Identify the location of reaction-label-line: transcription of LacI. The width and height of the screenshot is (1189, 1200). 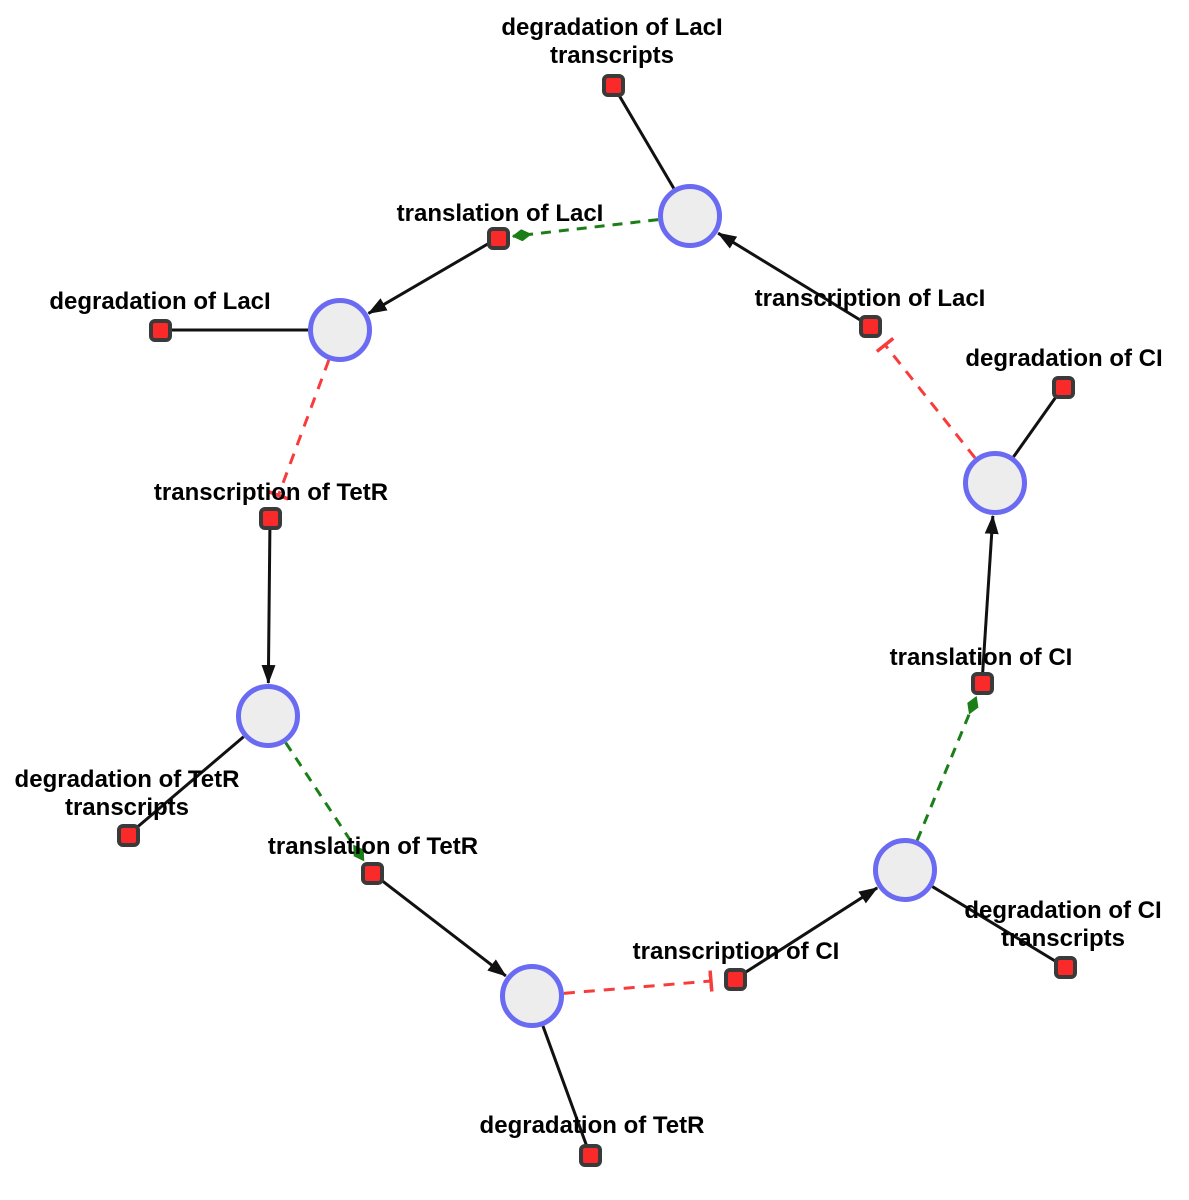
(870, 298).